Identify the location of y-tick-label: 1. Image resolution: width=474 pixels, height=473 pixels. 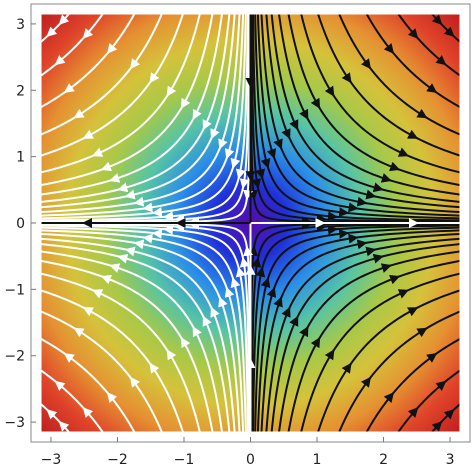
(20, 158).